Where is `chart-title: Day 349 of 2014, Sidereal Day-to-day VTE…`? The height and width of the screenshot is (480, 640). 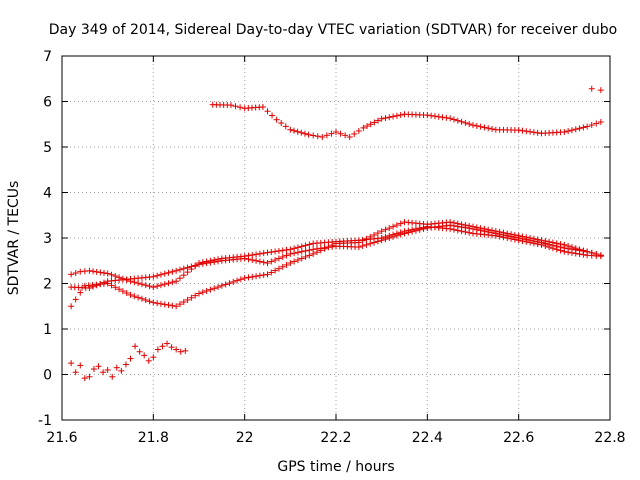 chart-title: Day 349 of 2014, Sidereal Day-to-day VTE… is located at coordinates (333, 30).